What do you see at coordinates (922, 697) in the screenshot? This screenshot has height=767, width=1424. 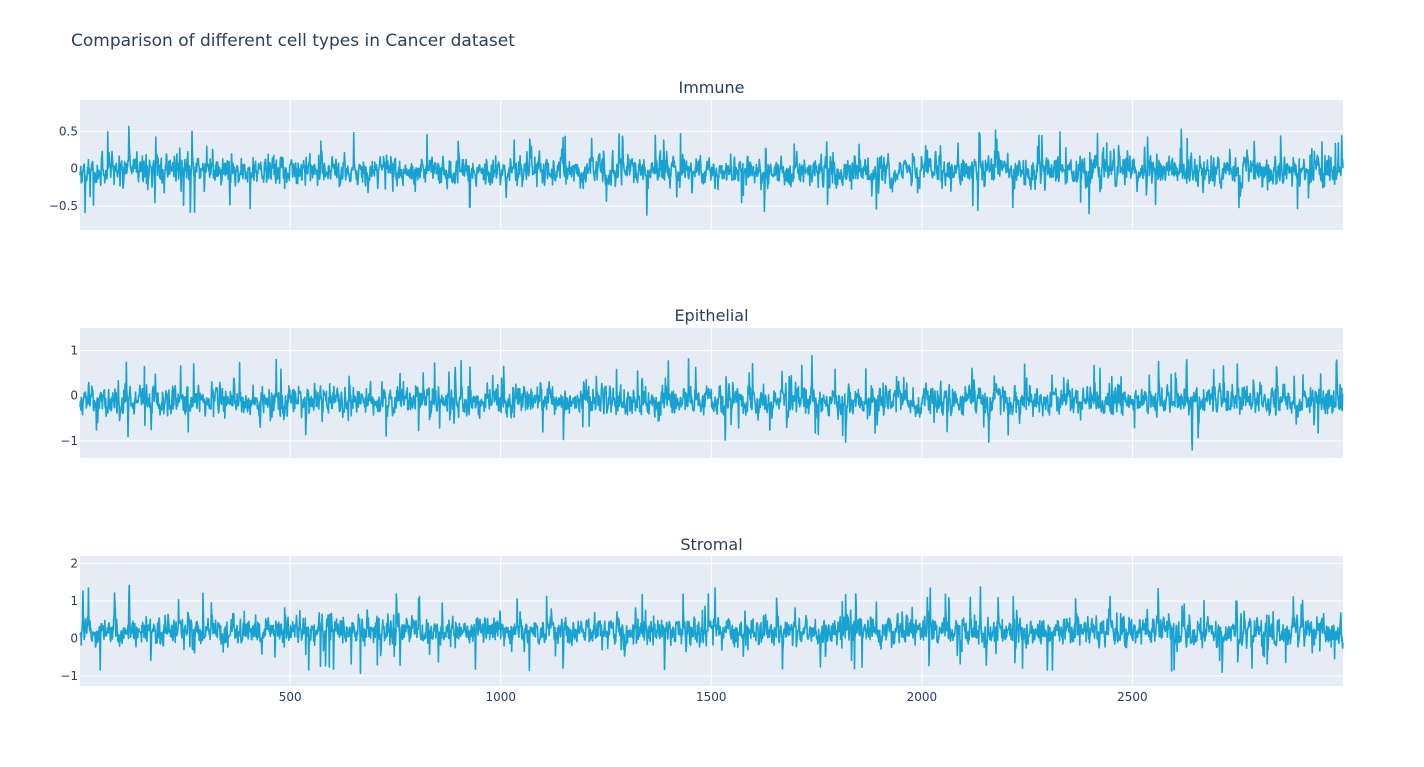 I see `x-tick-label: 2000` at bounding box center [922, 697].